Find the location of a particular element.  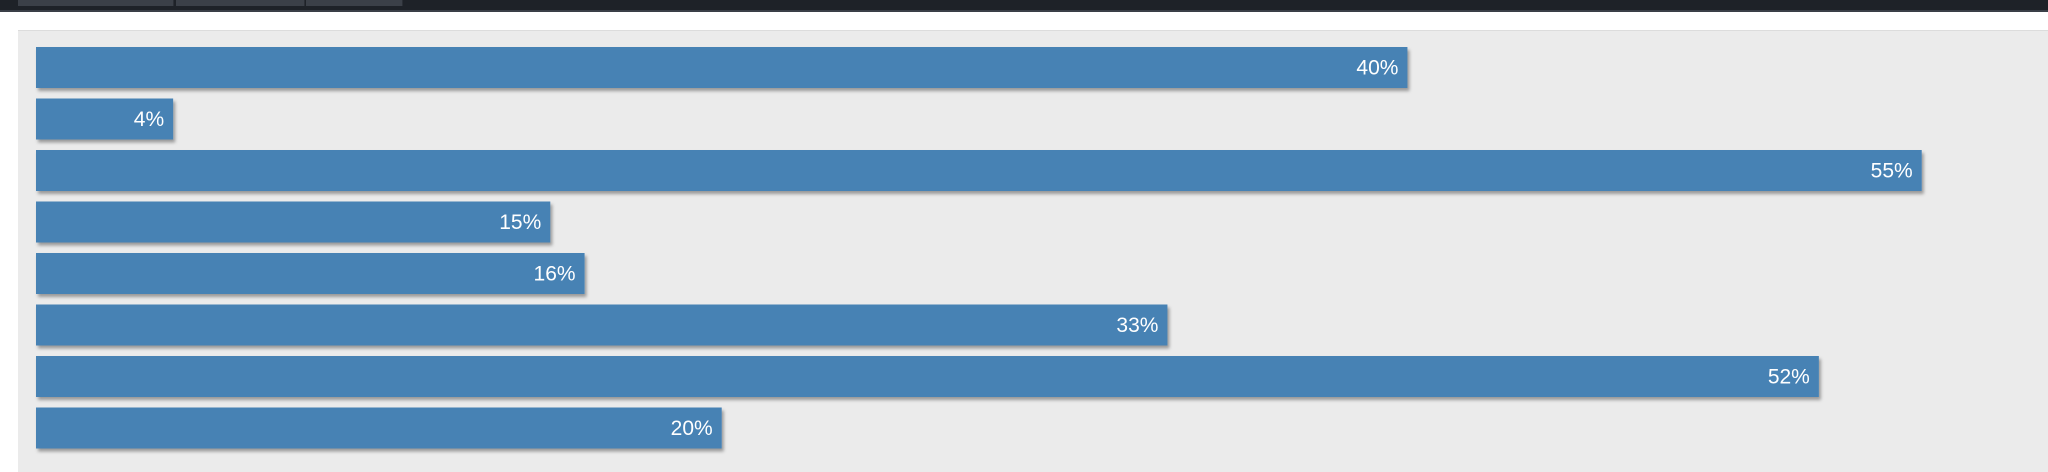

bar-value-label: 4% is located at coordinates (149, 119).